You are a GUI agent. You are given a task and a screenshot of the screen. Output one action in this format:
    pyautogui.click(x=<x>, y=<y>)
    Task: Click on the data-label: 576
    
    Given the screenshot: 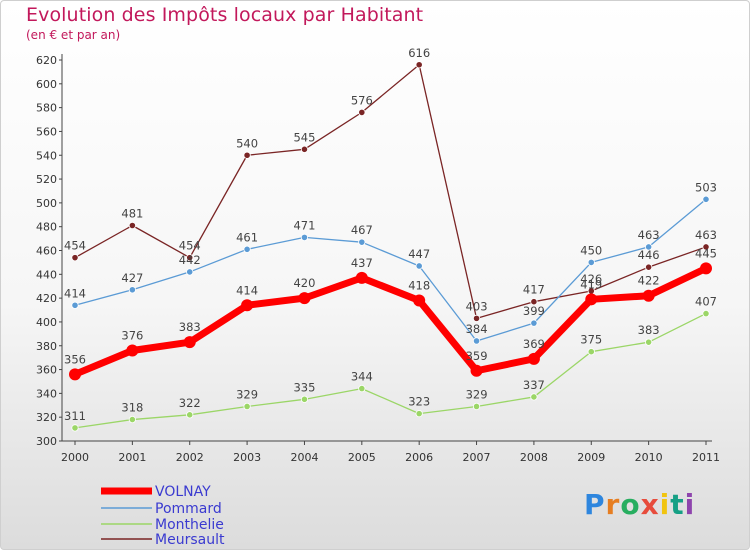 What is the action you would take?
    pyautogui.click(x=362, y=100)
    